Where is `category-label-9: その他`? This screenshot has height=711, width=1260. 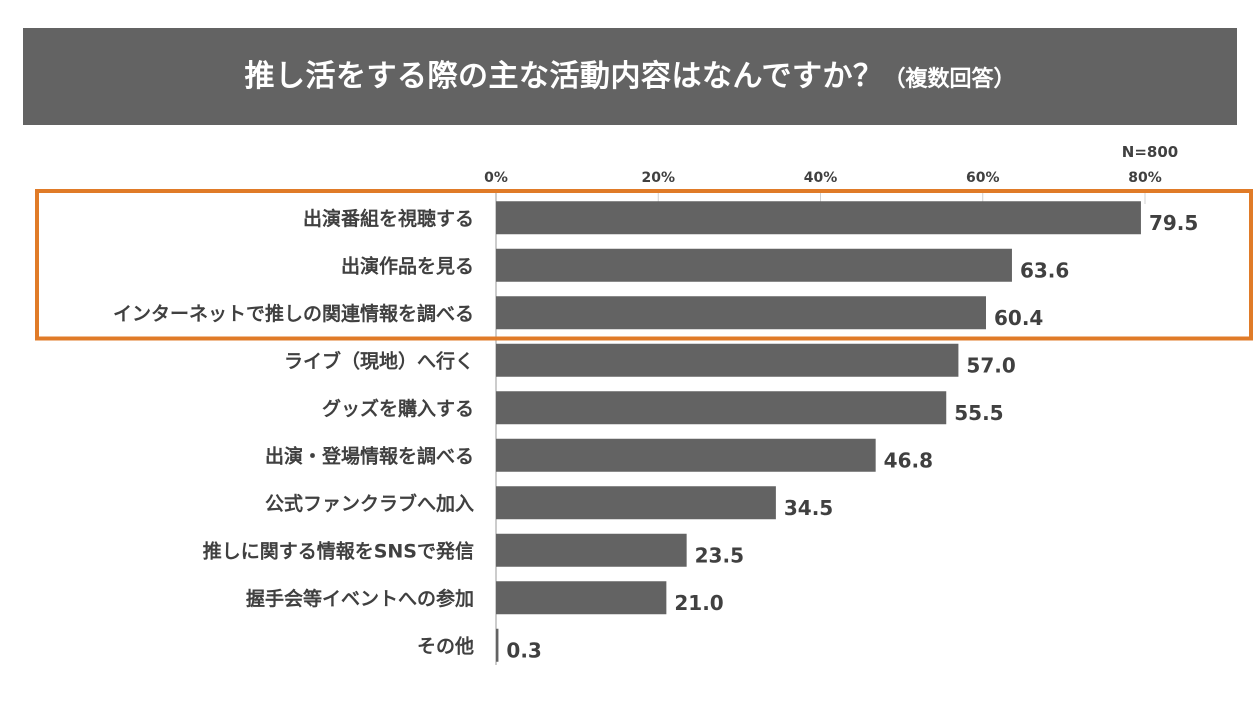 category-label-9: その他 is located at coordinates (445, 645).